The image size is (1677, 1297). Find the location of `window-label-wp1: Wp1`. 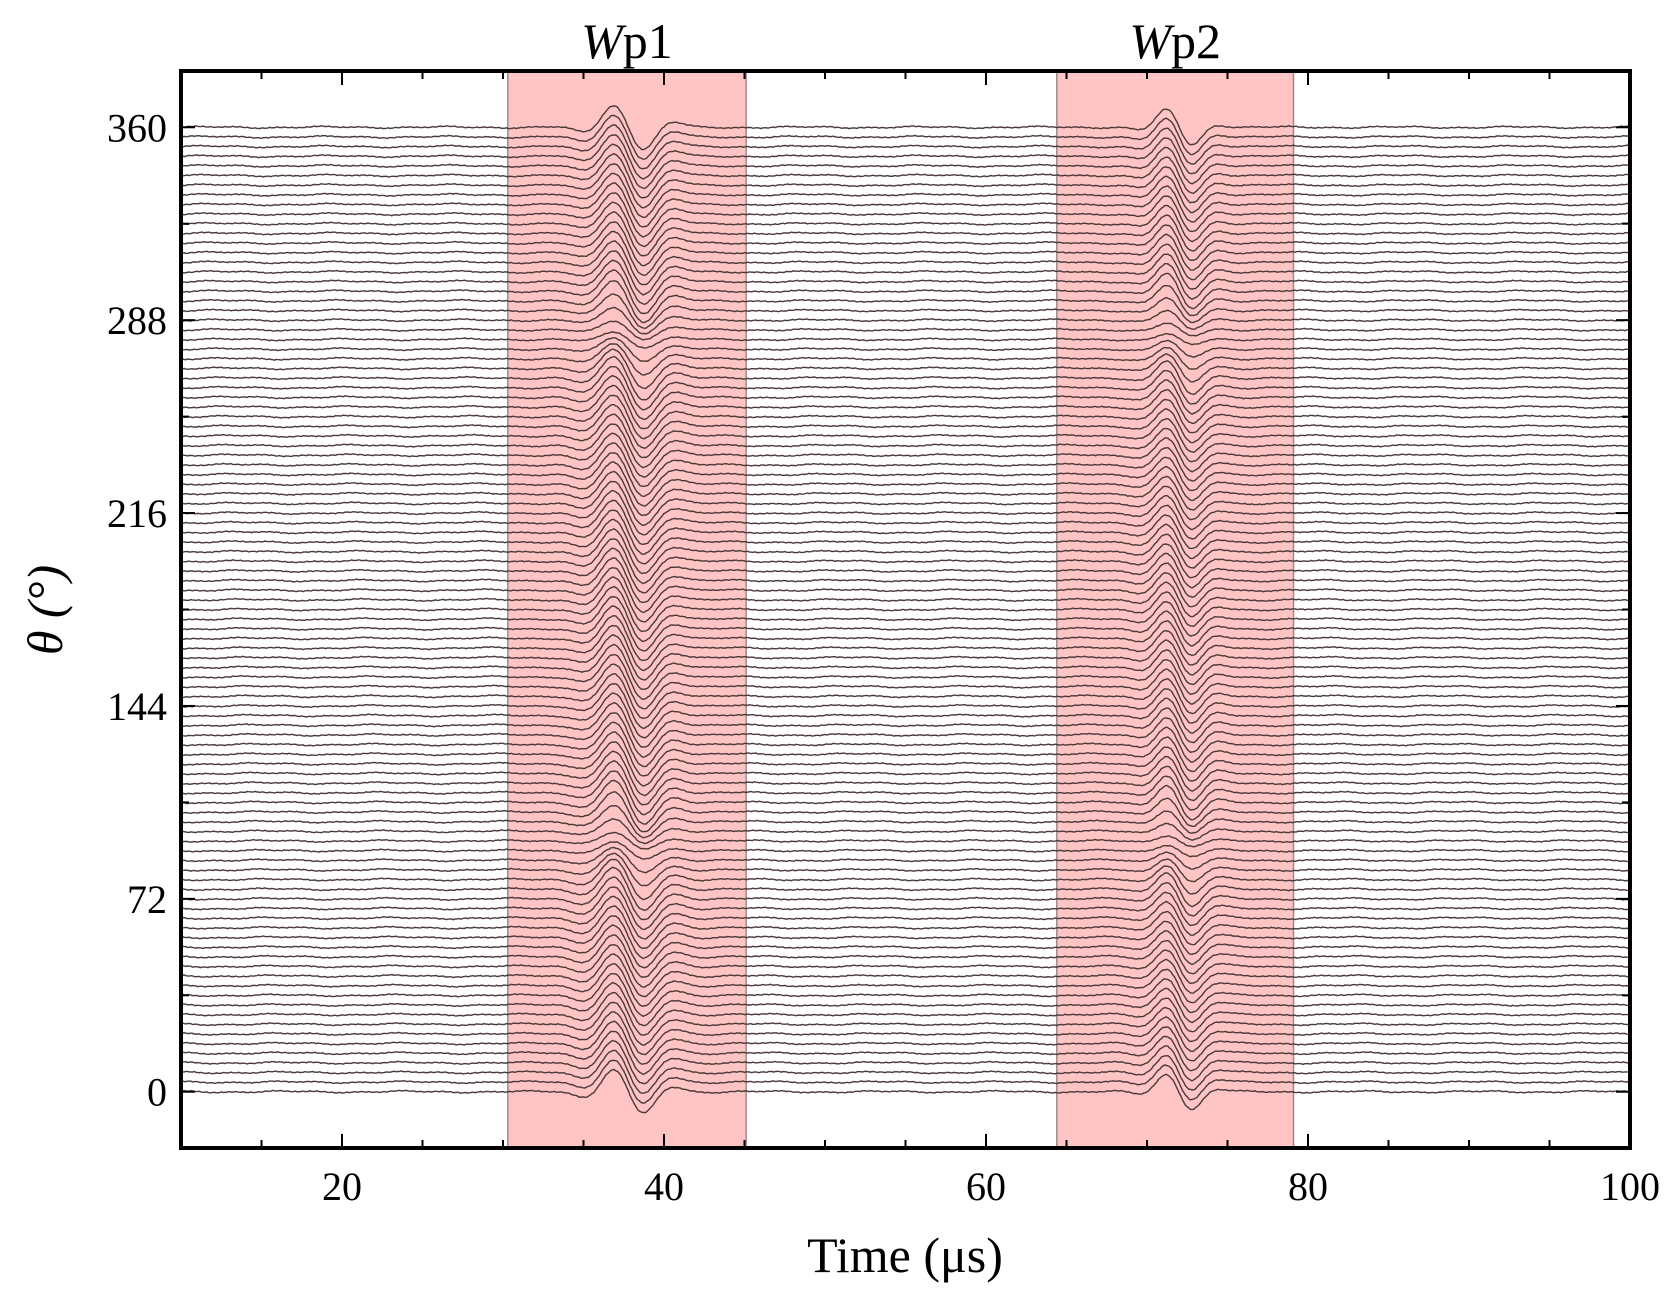

window-label-wp1: Wp1 is located at coordinates (627, 41).